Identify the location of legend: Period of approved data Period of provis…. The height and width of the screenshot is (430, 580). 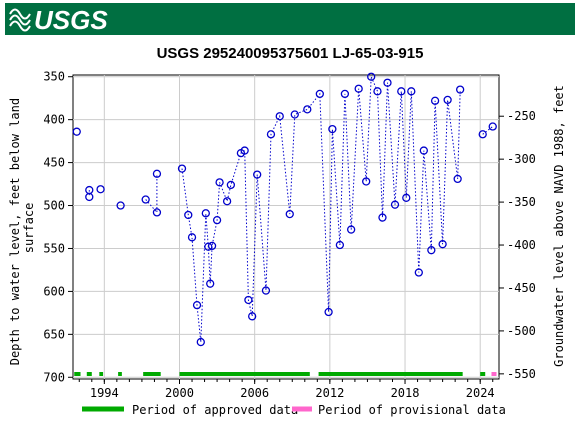
(294, 410).